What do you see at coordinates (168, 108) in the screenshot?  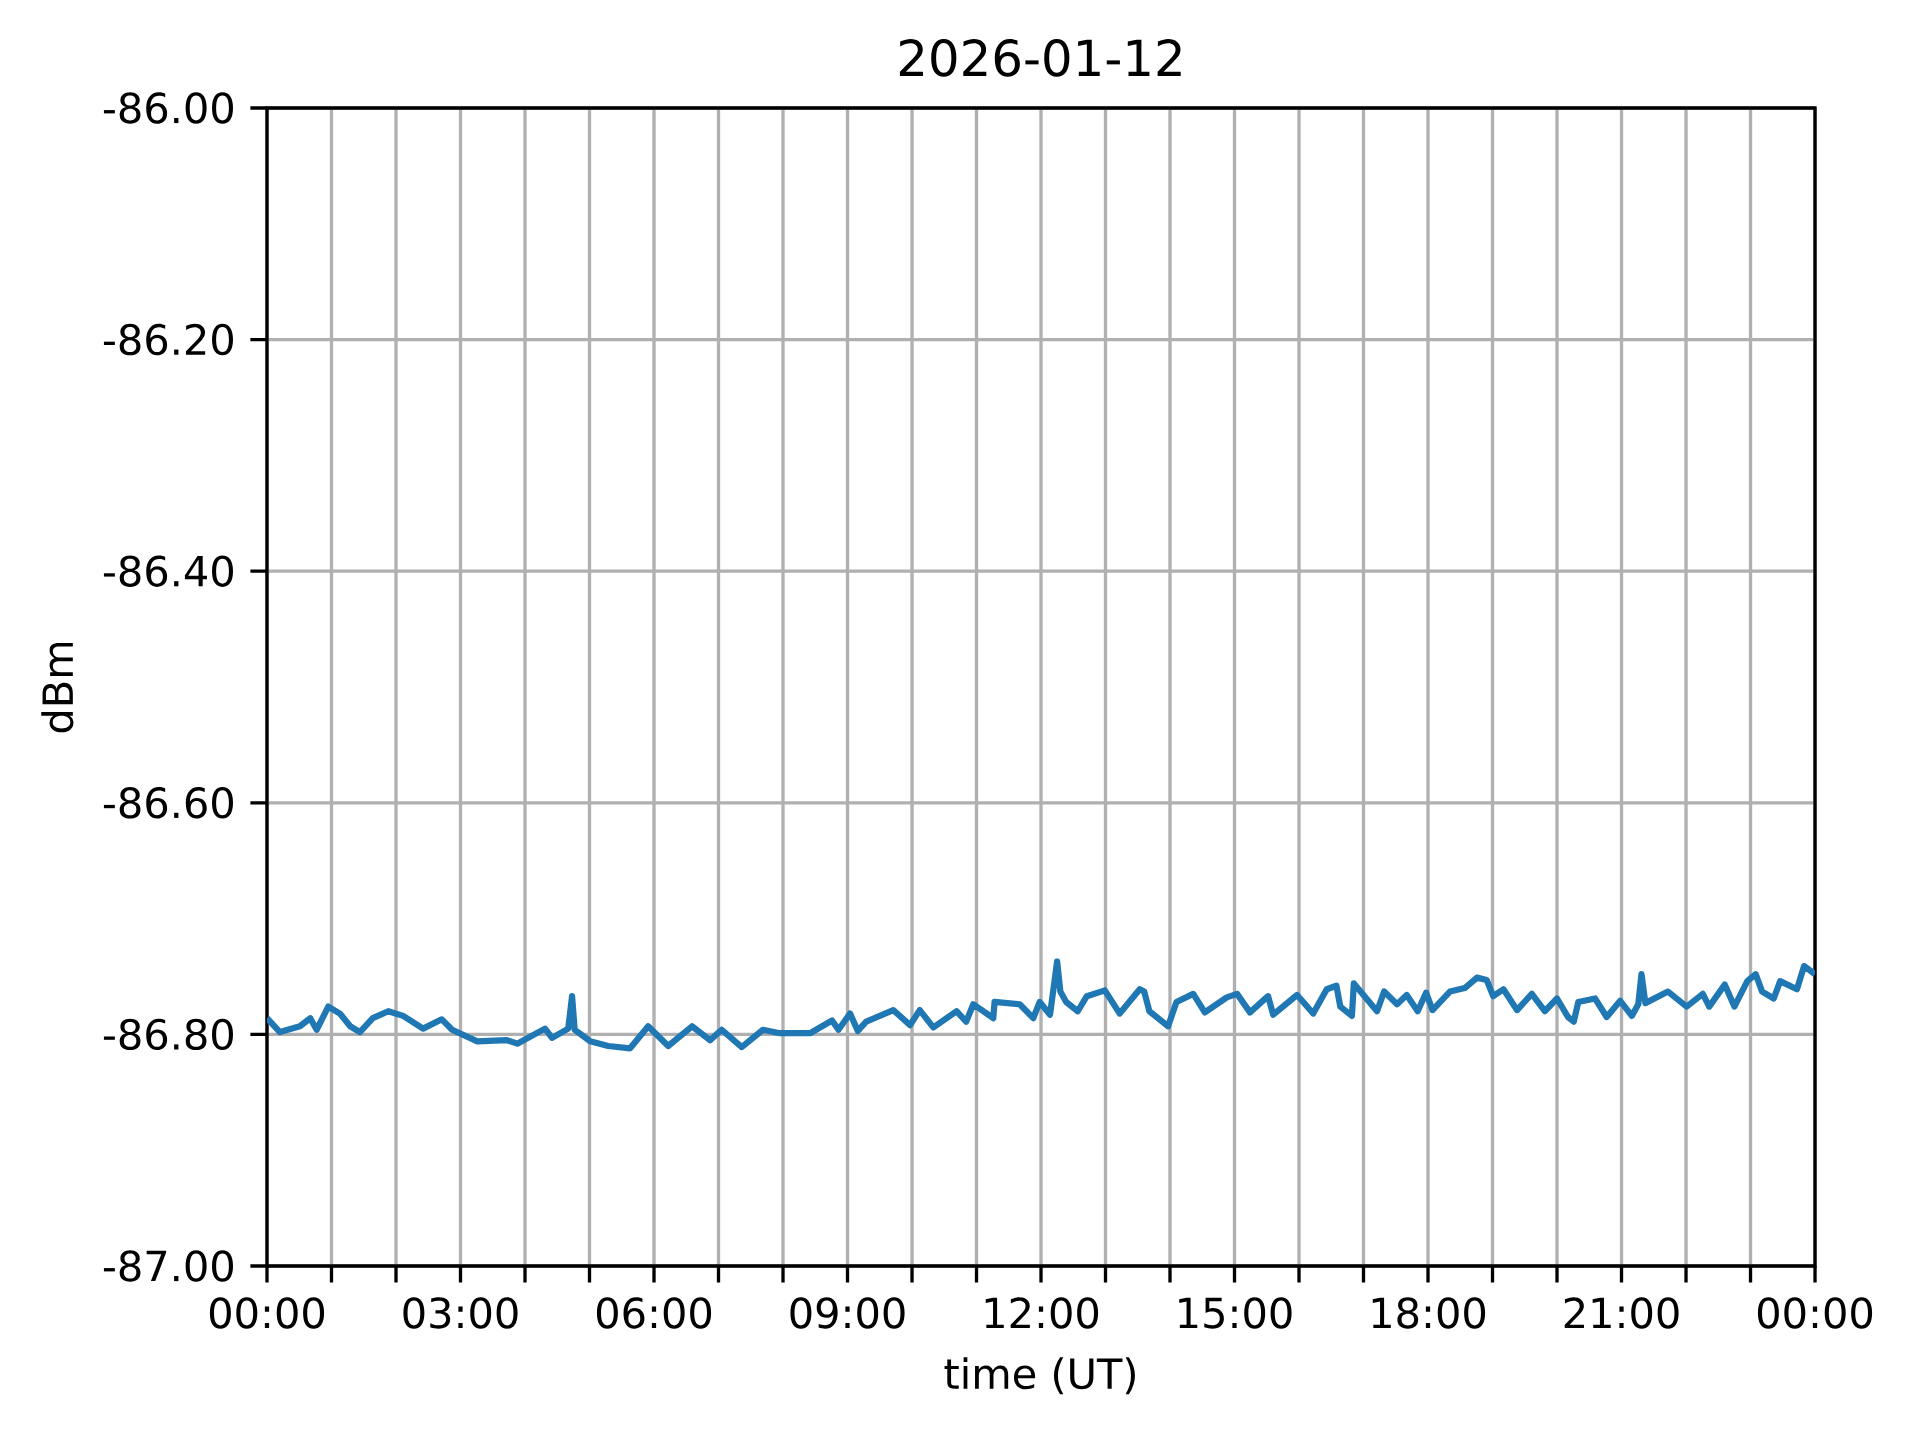 I see `y-tick-label: -86.00` at bounding box center [168, 108].